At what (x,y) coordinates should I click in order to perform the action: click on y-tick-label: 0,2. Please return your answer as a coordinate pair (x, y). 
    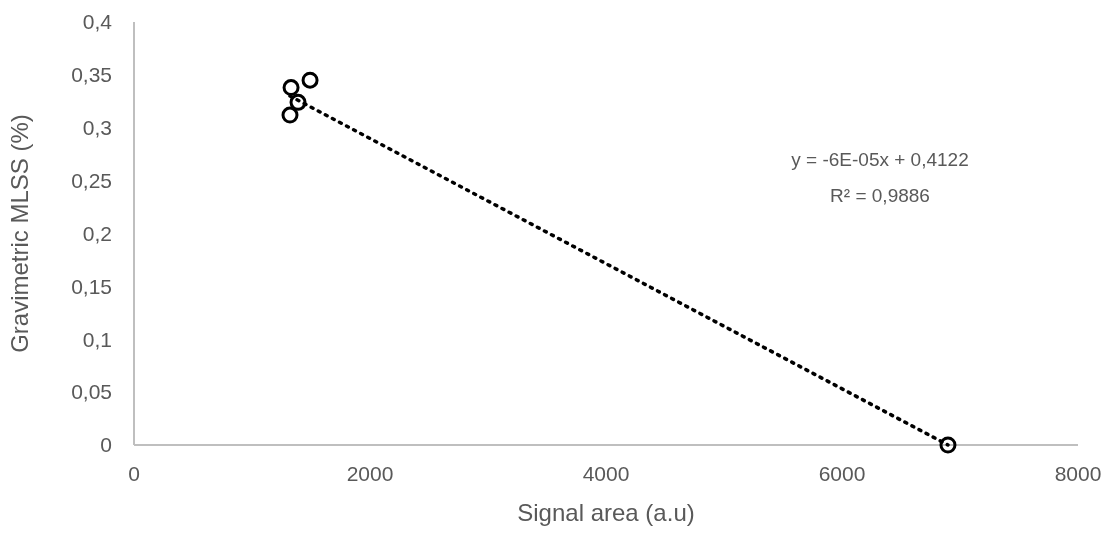
    Looking at the image, I should click on (97, 233).